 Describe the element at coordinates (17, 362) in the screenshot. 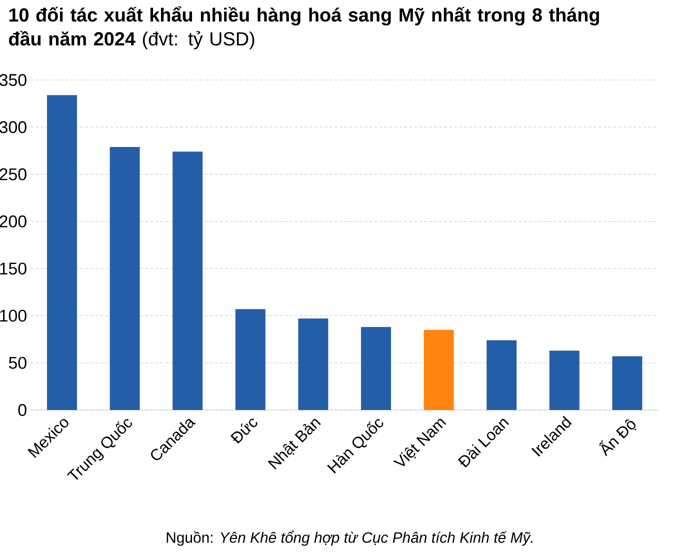

I see `y-tick-label: 50` at that location.